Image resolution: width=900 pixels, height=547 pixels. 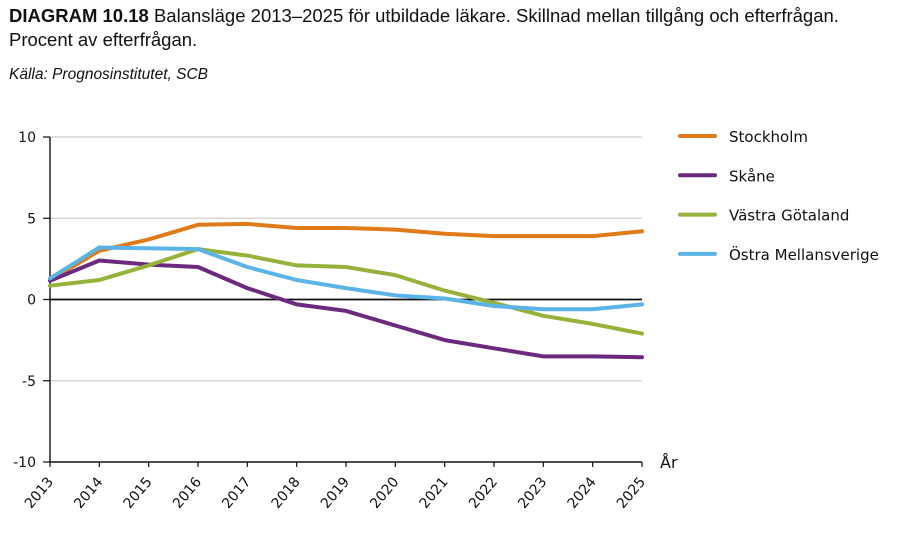 I want to click on x-tick-label: 2024, so click(x=582, y=493).